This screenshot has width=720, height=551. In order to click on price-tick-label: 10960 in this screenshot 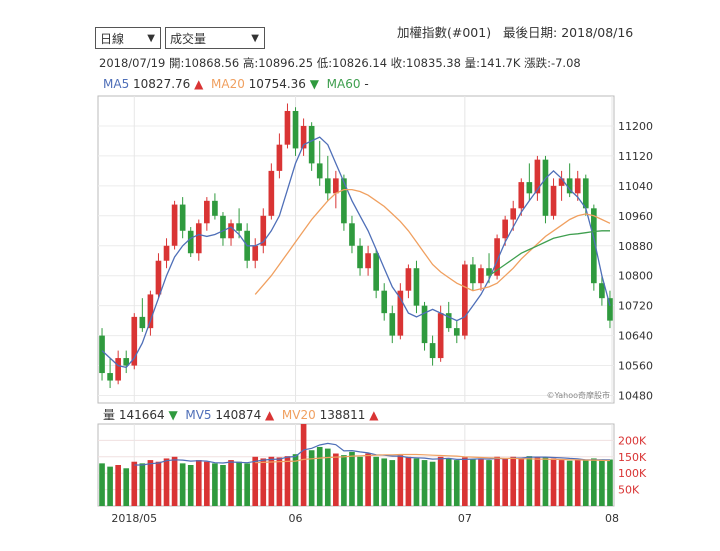, I will do `click(635, 216)`.